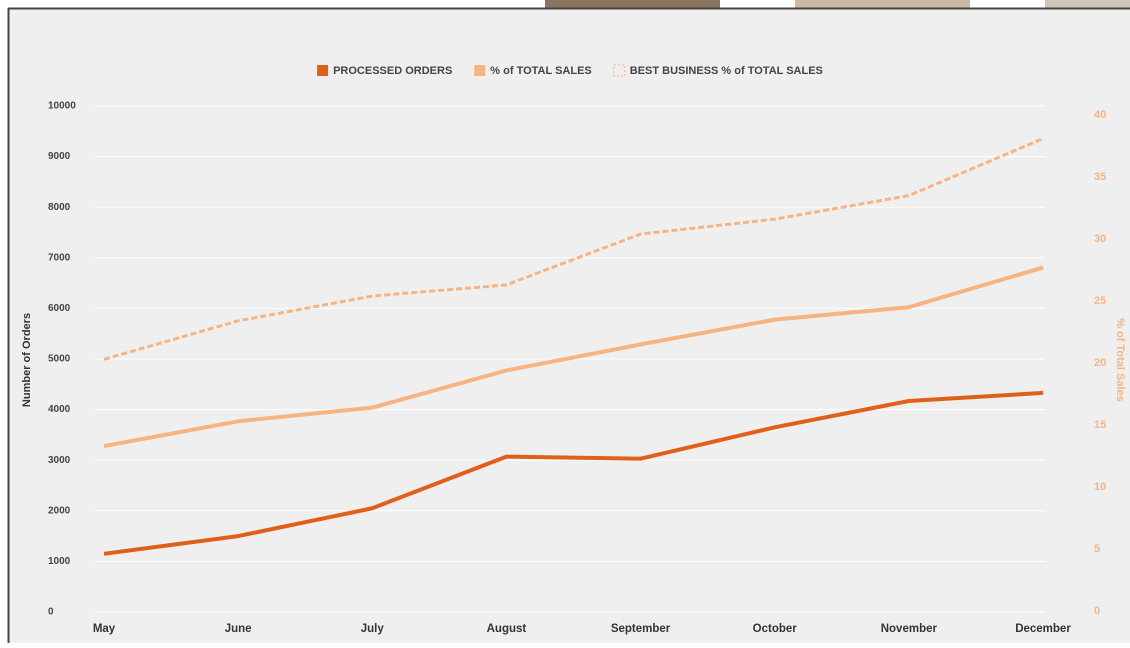 The width and height of the screenshot is (1130, 648). What do you see at coordinates (507, 629) in the screenshot?
I see `x-tick-label: August` at bounding box center [507, 629].